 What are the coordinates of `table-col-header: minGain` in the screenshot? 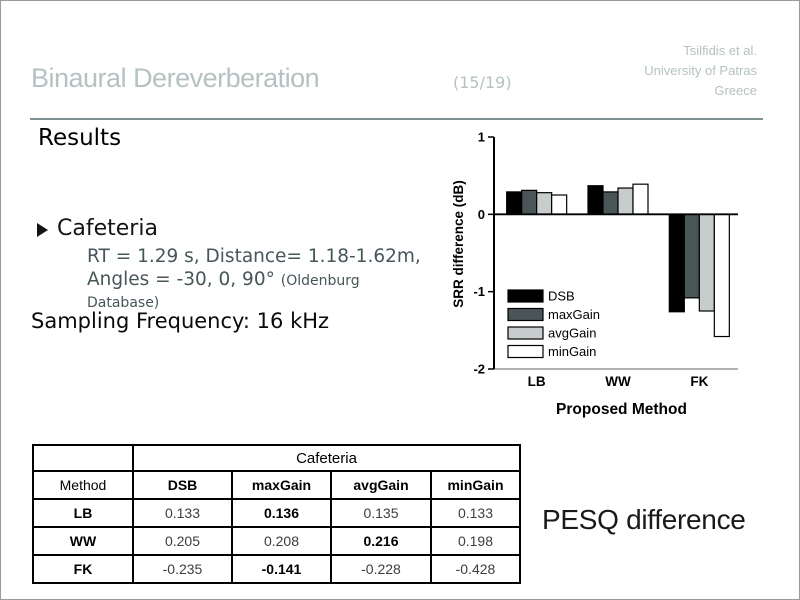 It's located at (475, 485).